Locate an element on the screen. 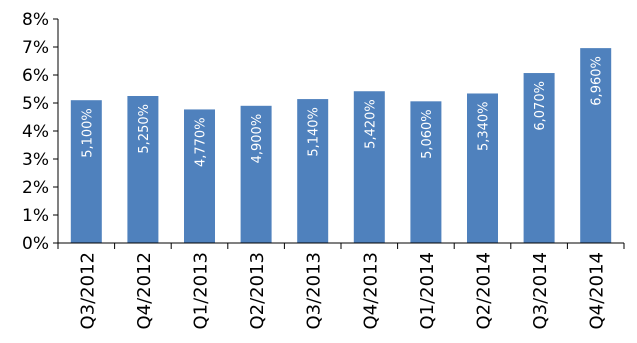  bar-q3-2013 is located at coordinates (313, 171).